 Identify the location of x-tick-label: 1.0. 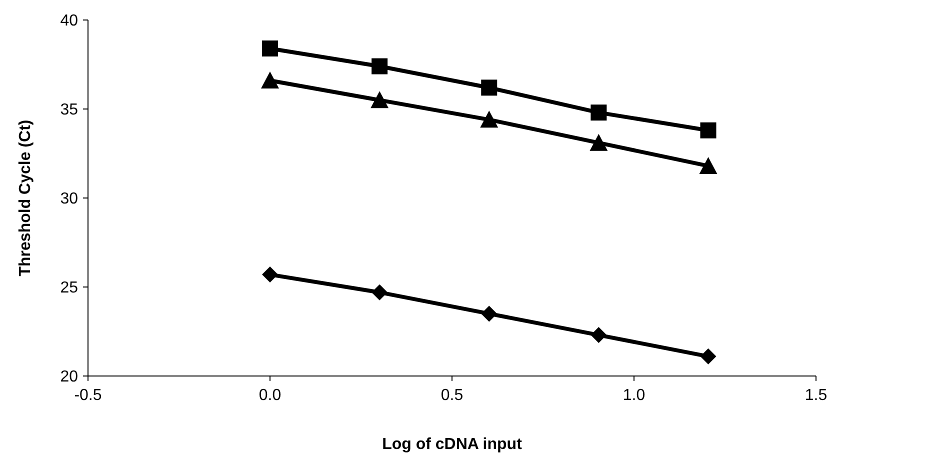
(634, 395).